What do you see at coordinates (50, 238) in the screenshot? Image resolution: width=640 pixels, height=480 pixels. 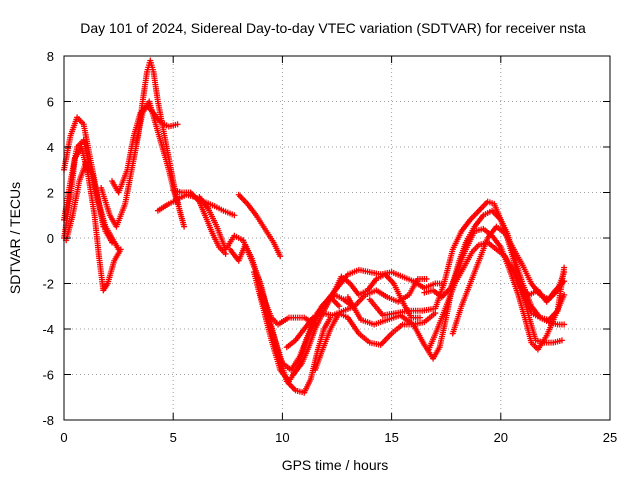 I see `y-tick-label: 0` at bounding box center [50, 238].